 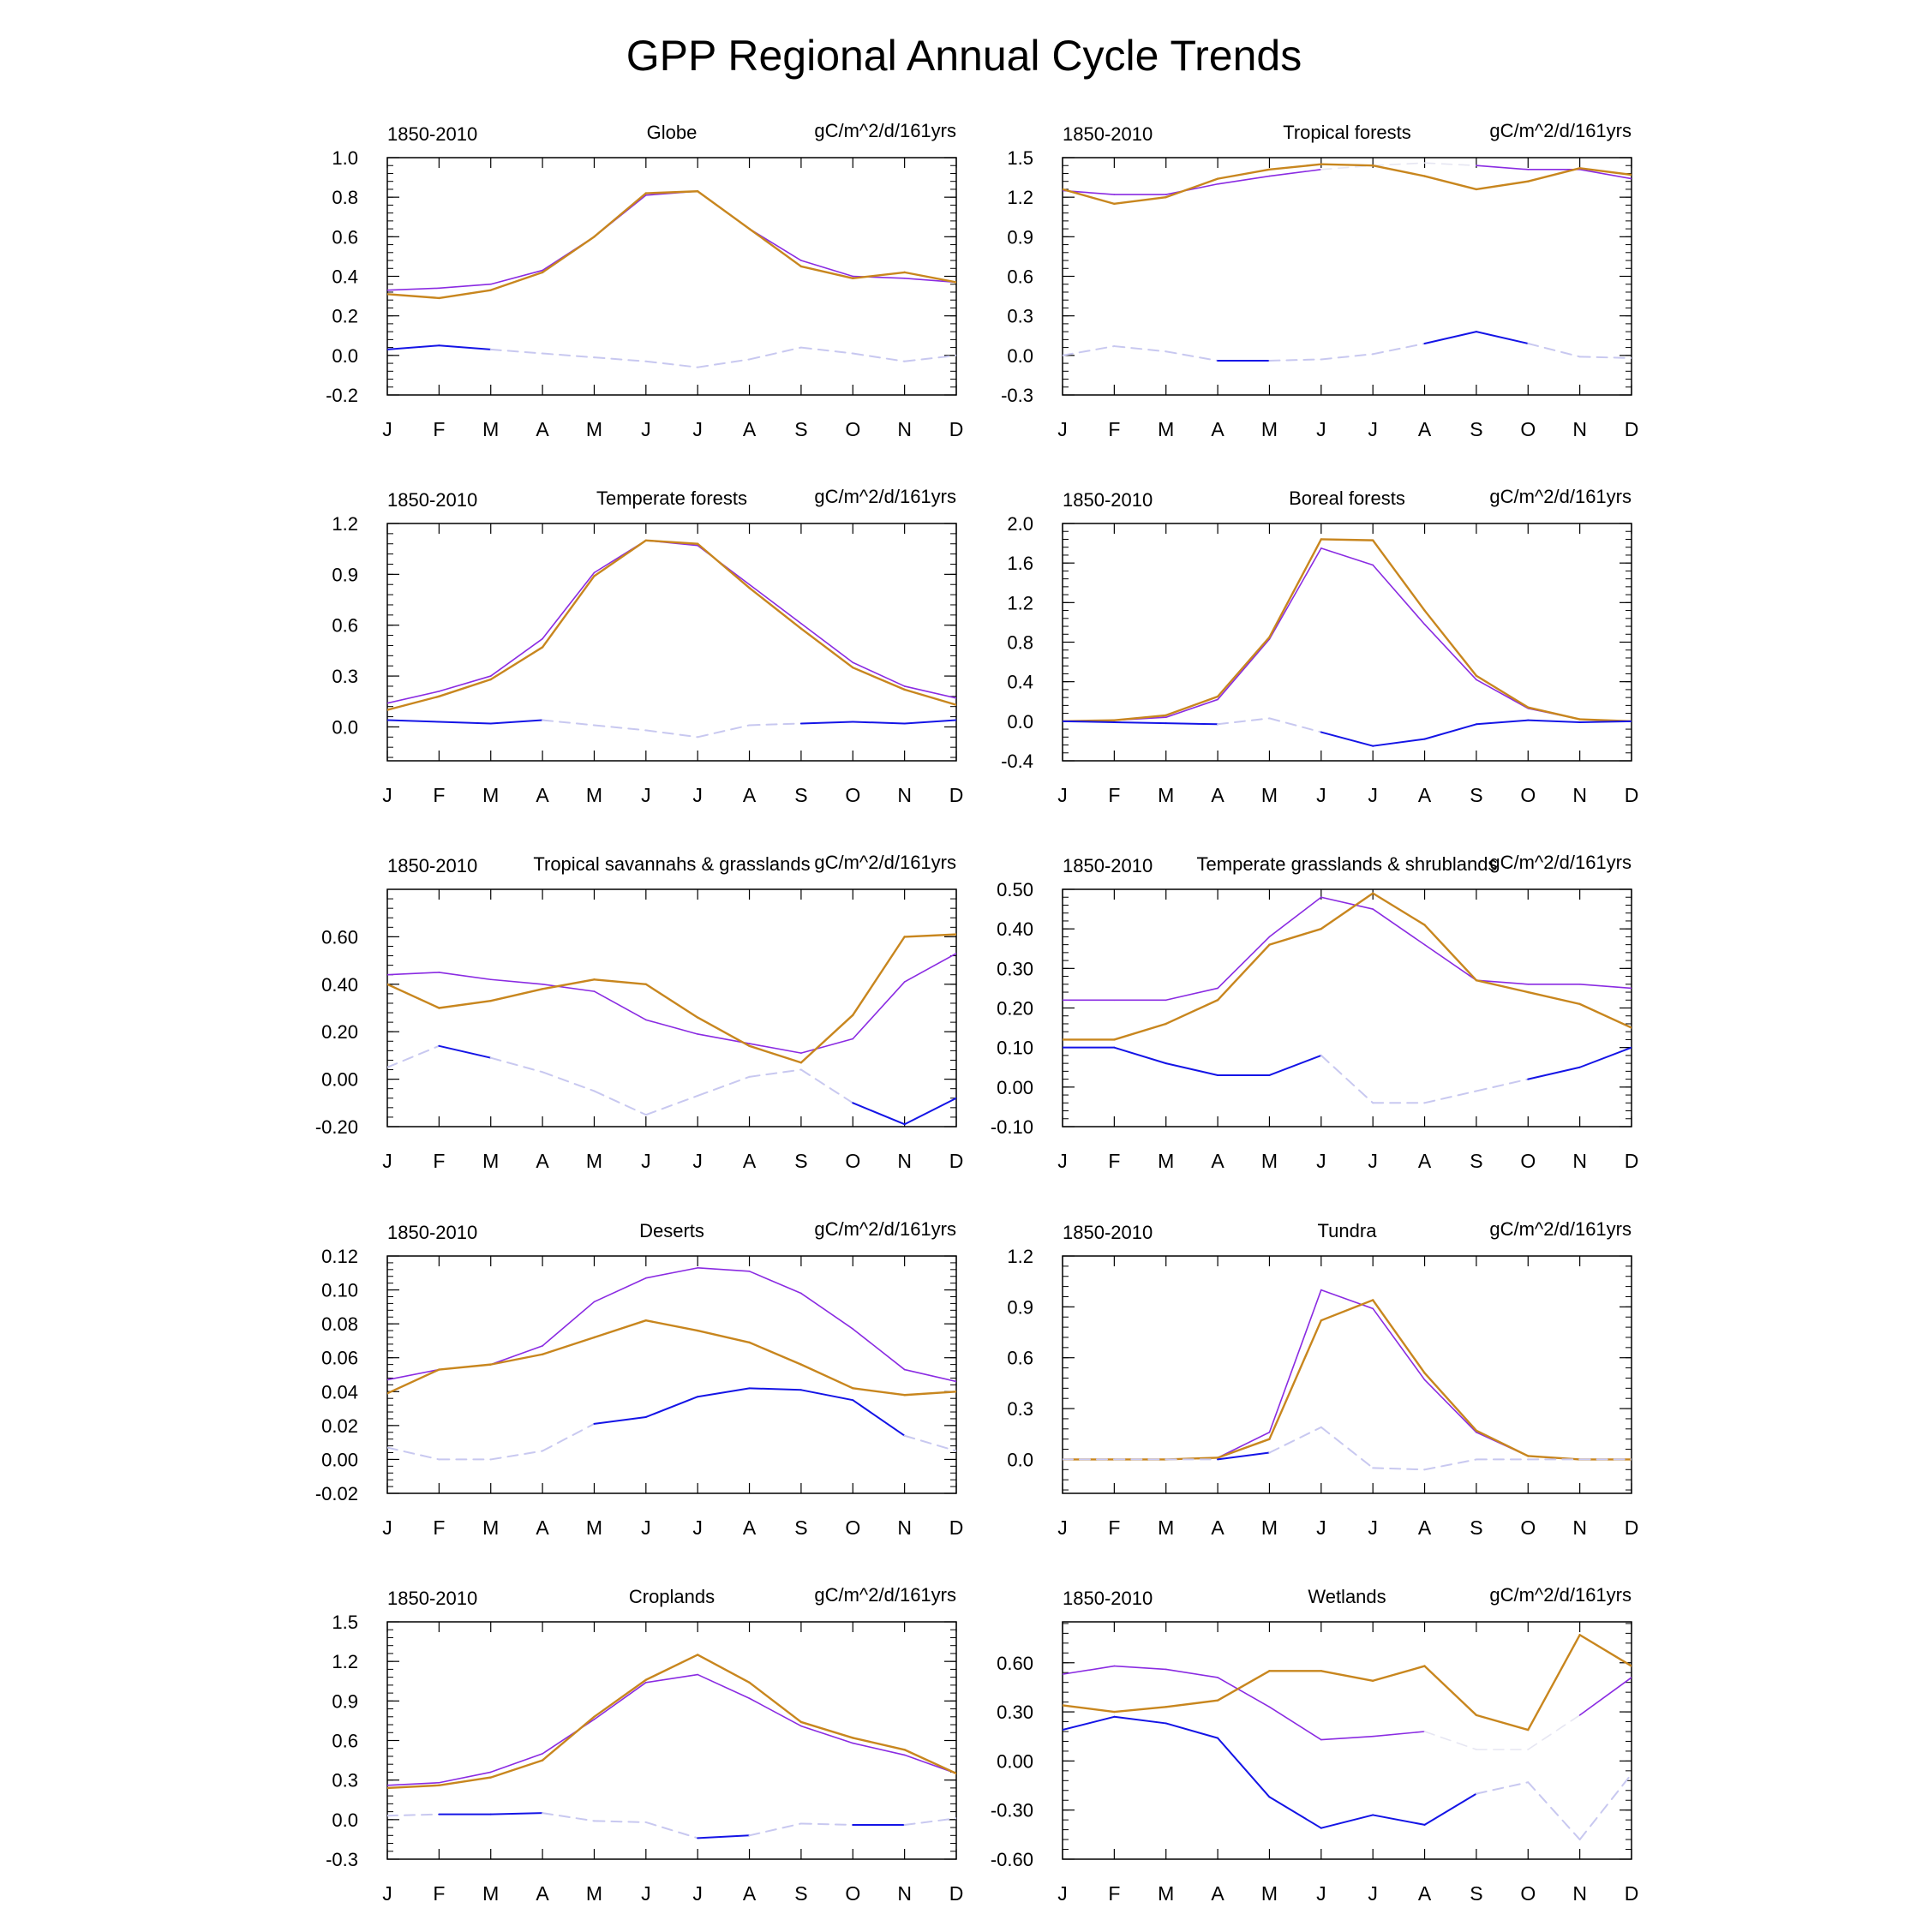 What do you see at coordinates (1017, 761) in the screenshot?
I see `y-tick-label: -0.4` at bounding box center [1017, 761].